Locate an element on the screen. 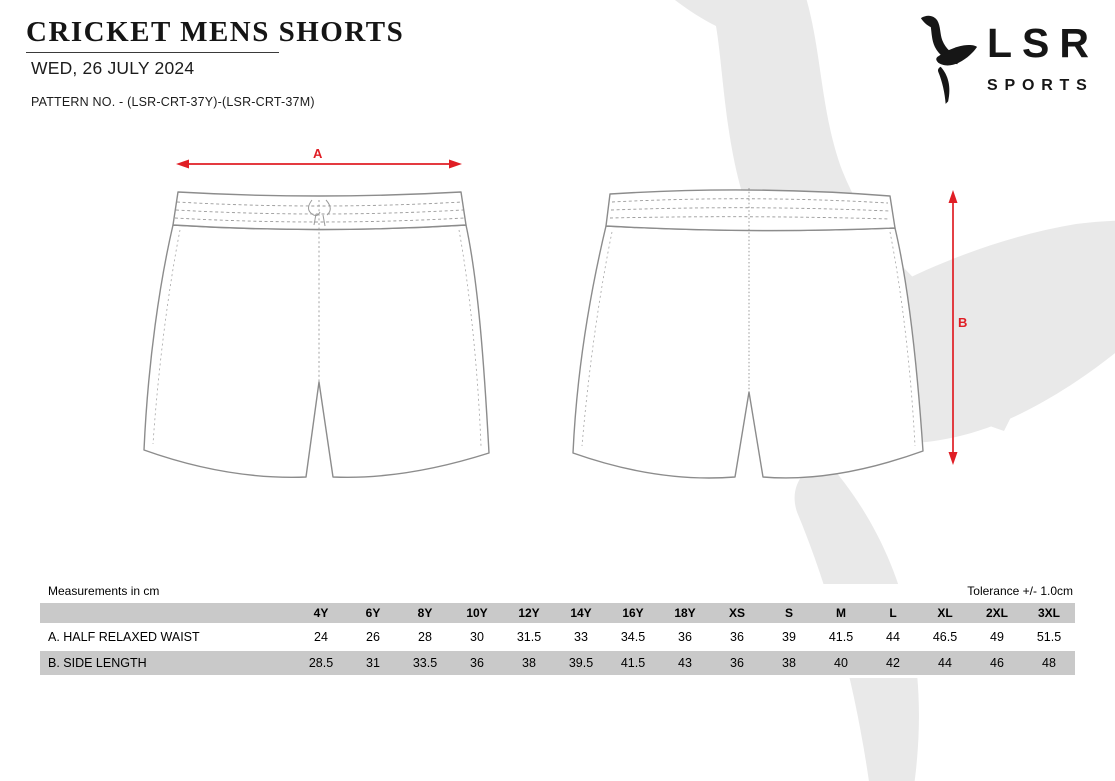  logo-bird-icon is located at coordinates (948, 59).